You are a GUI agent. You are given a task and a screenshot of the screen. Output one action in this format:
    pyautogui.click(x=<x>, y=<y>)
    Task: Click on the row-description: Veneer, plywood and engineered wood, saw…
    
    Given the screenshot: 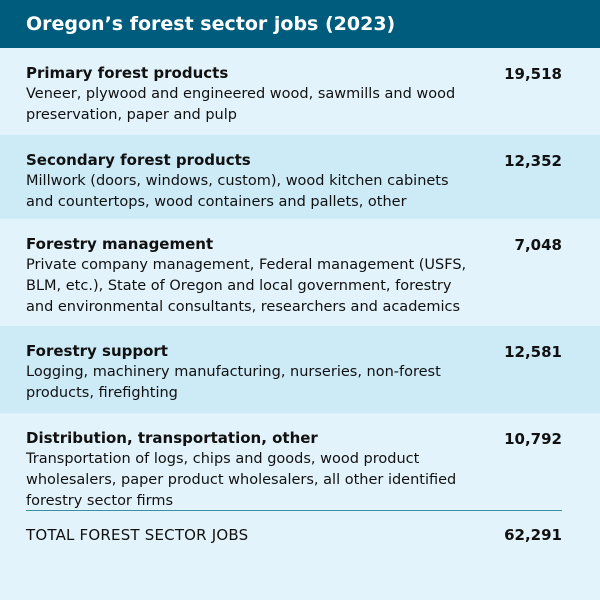 What is the action you would take?
    pyautogui.click(x=241, y=104)
    